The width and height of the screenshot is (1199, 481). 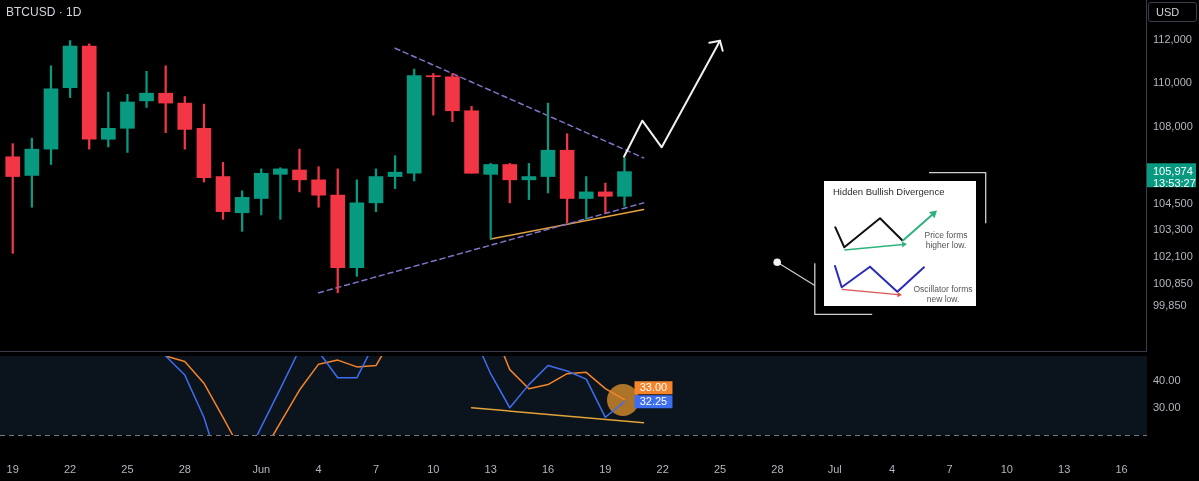 What do you see at coordinates (1167, 406) in the screenshot?
I see `y-tick-label: 30.00` at bounding box center [1167, 406].